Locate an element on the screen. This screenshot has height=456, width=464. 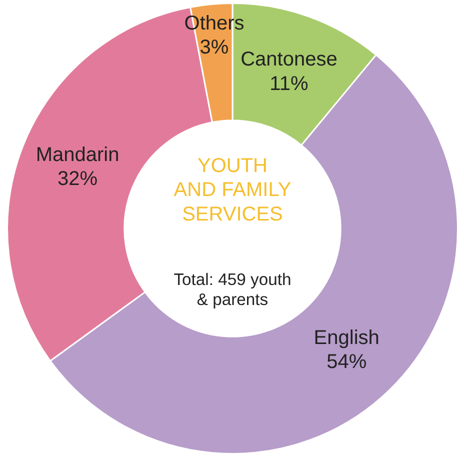
slice-label: English is located at coordinates (347, 337).